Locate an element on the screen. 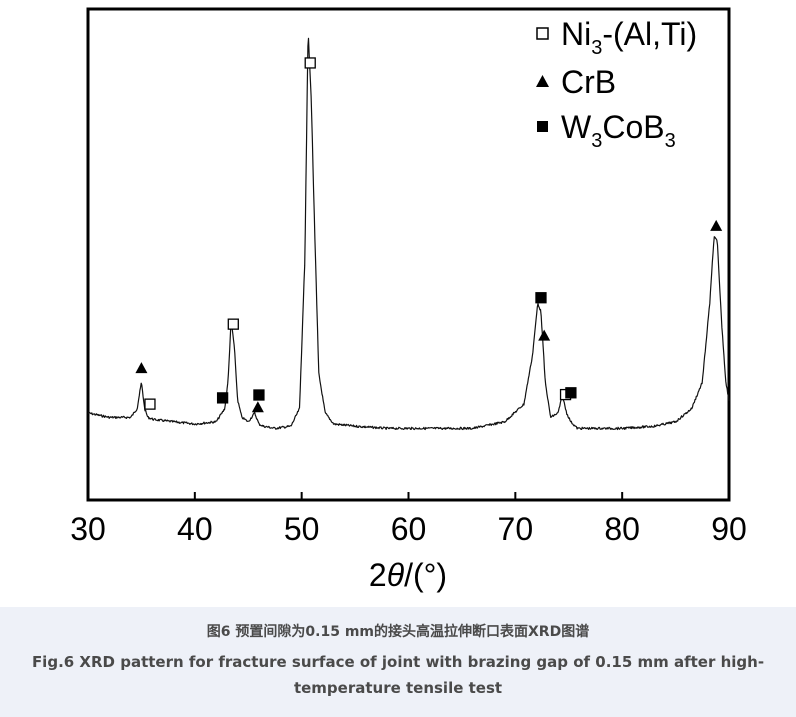 This screenshot has width=796, height=717. x-tick-label-90: 90 is located at coordinates (729, 529).